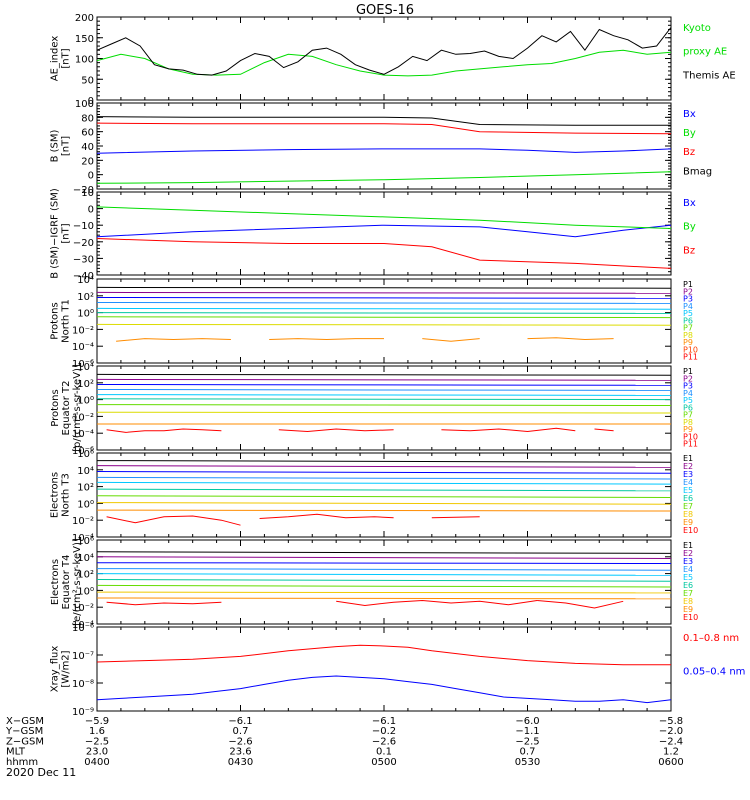 The height and width of the screenshot is (800, 750). What do you see at coordinates (55, 407) in the screenshot?
I see `y-axis-label: Protons` at bounding box center [55, 407].